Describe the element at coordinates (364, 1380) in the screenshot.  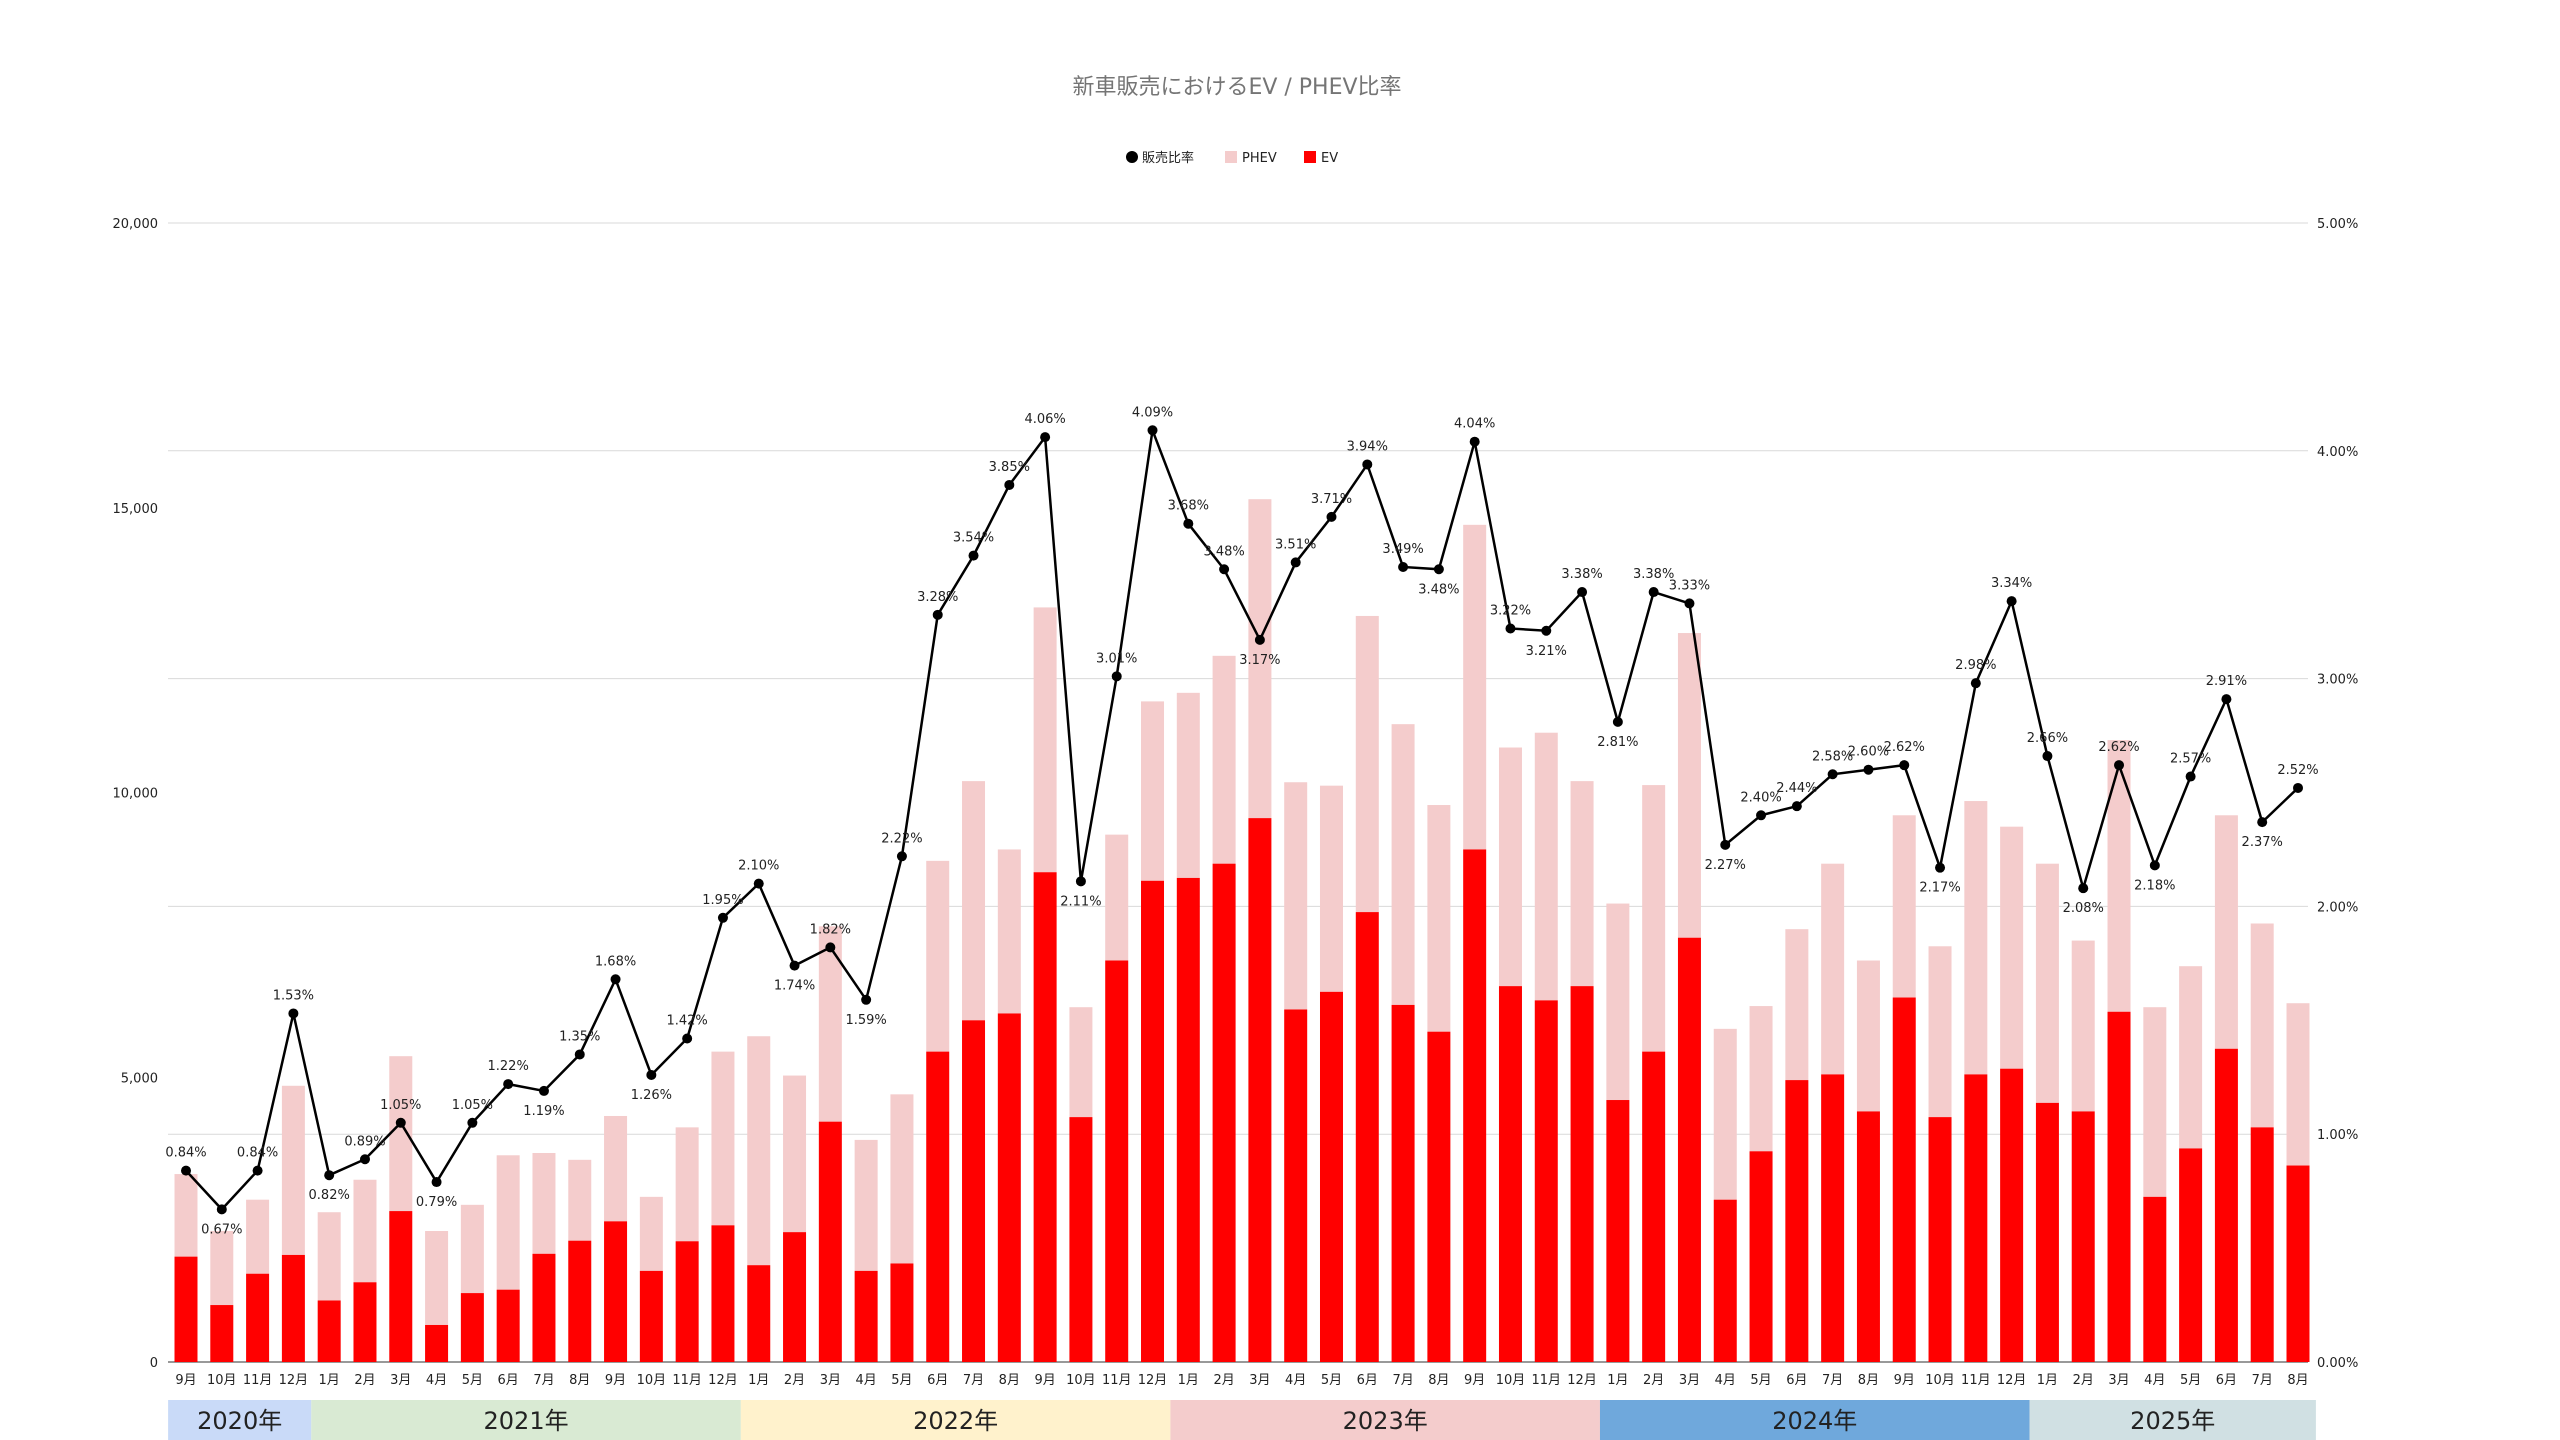
I see `x-tick-label: 2月` at that location.